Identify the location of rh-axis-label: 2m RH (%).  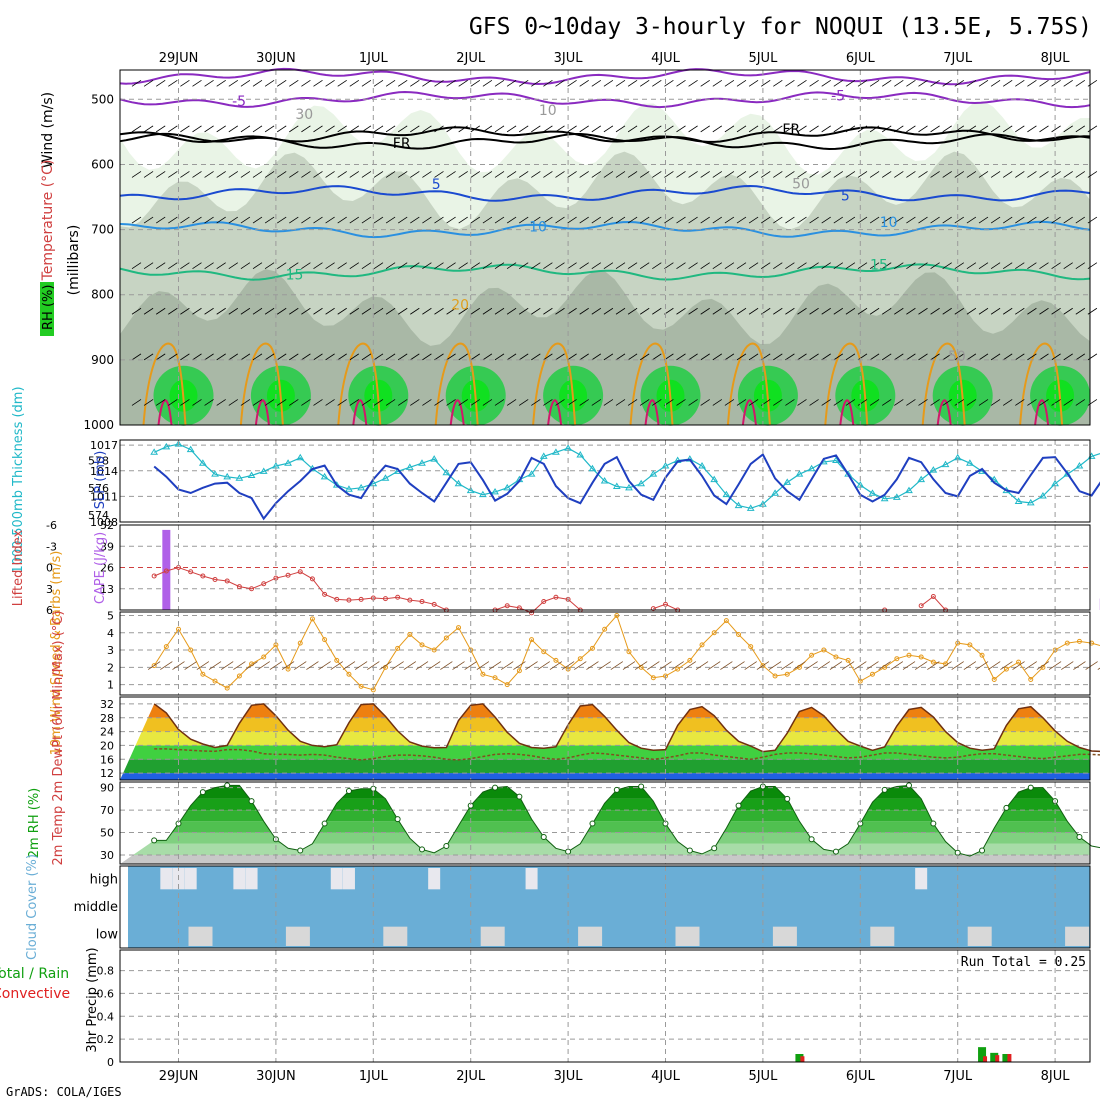
(34, 823).